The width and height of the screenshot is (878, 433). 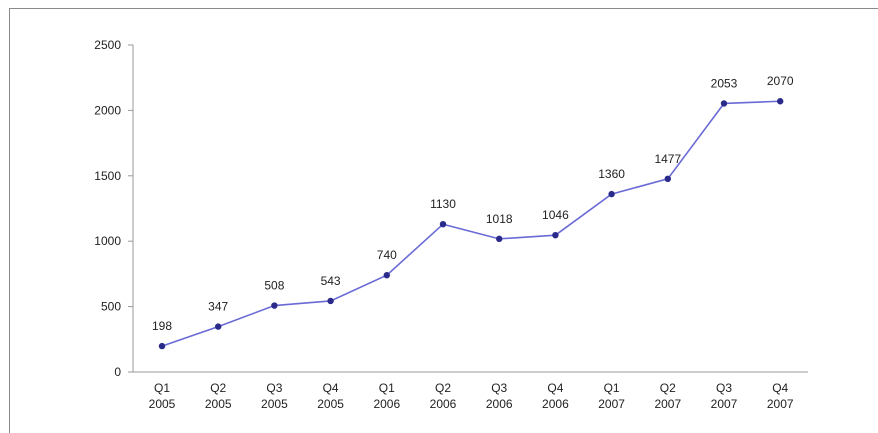 I want to click on data-label: 740, so click(x=387, y=255).